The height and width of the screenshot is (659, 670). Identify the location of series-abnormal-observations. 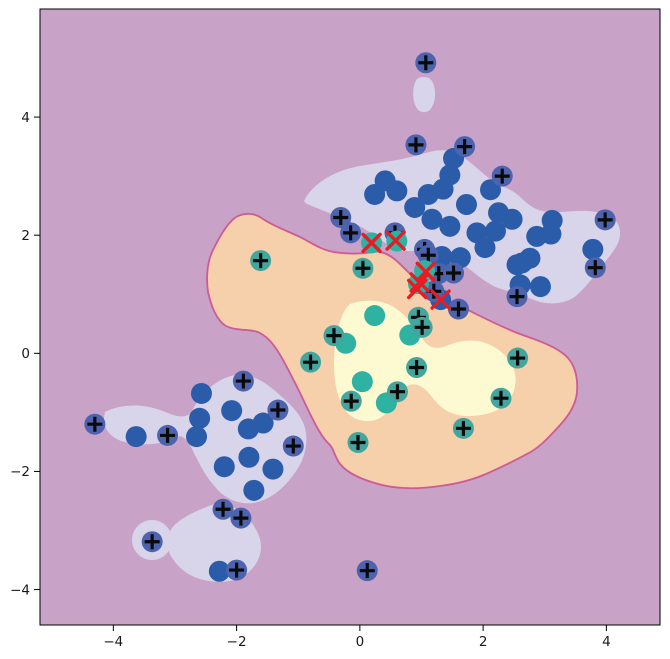
(406, 270).